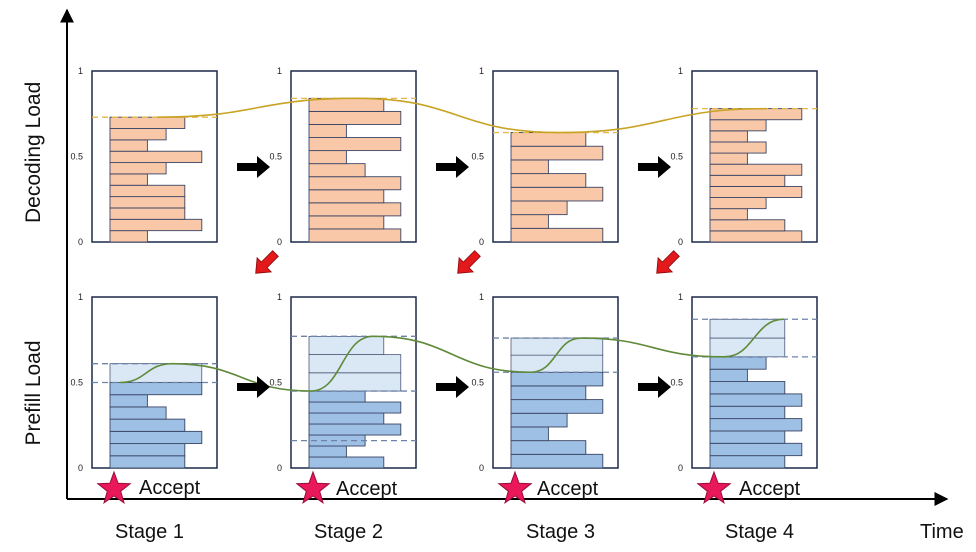 The height and width of the screenshot is (552, 976). What do you see at coordinates (33, 152) in the screenshot?
I see `y-label-decoding: Decoding Load` at bounding box center [33, 152].